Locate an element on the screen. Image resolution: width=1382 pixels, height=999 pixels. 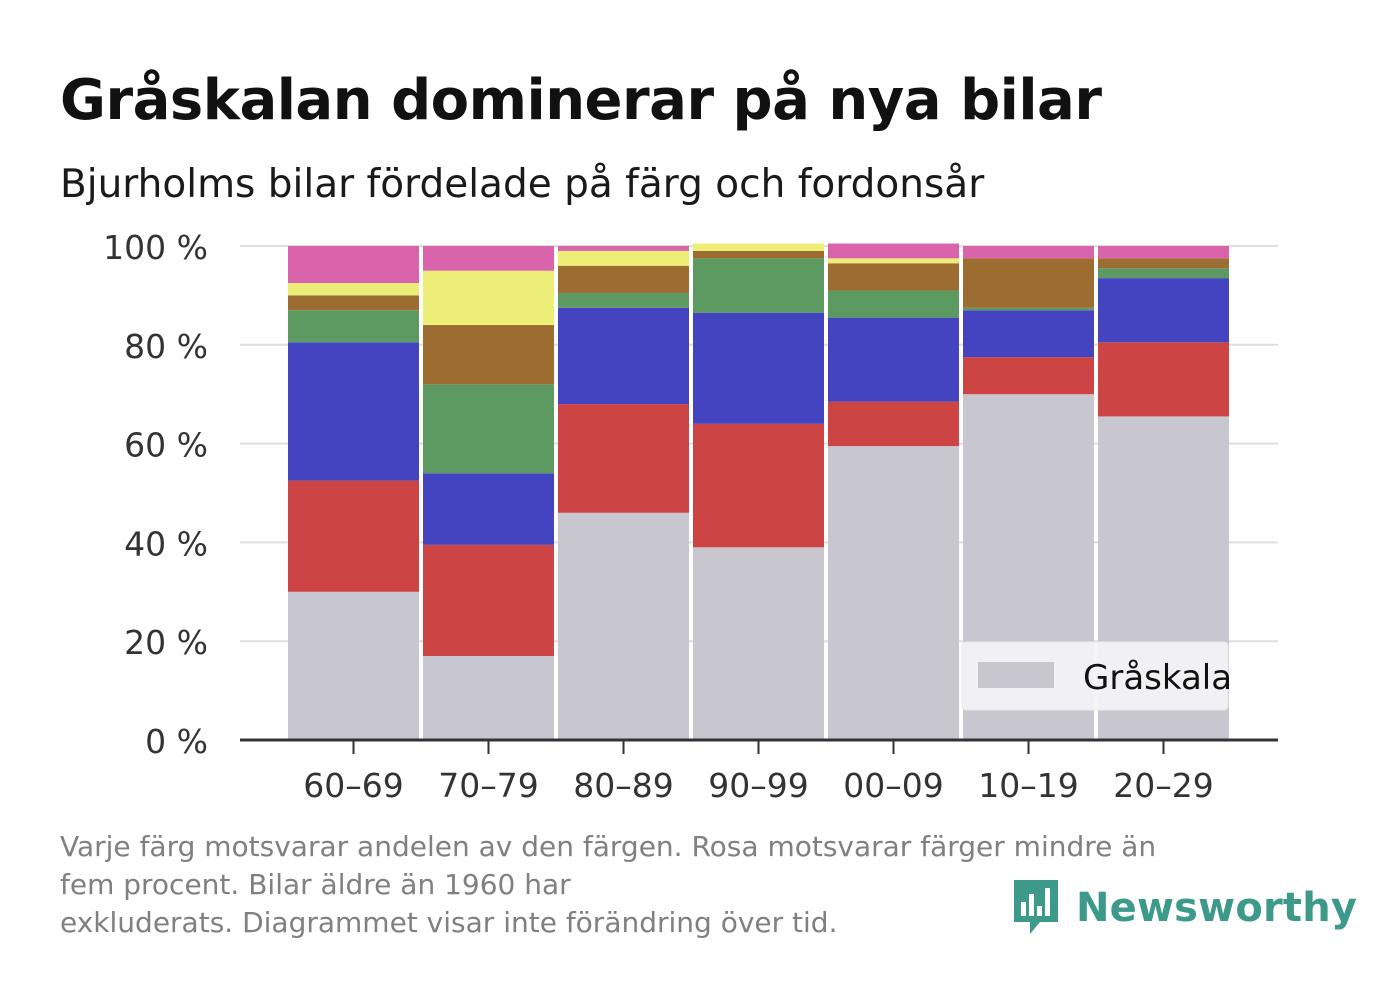
legend-swatch is located at coordinates (1016, 675).